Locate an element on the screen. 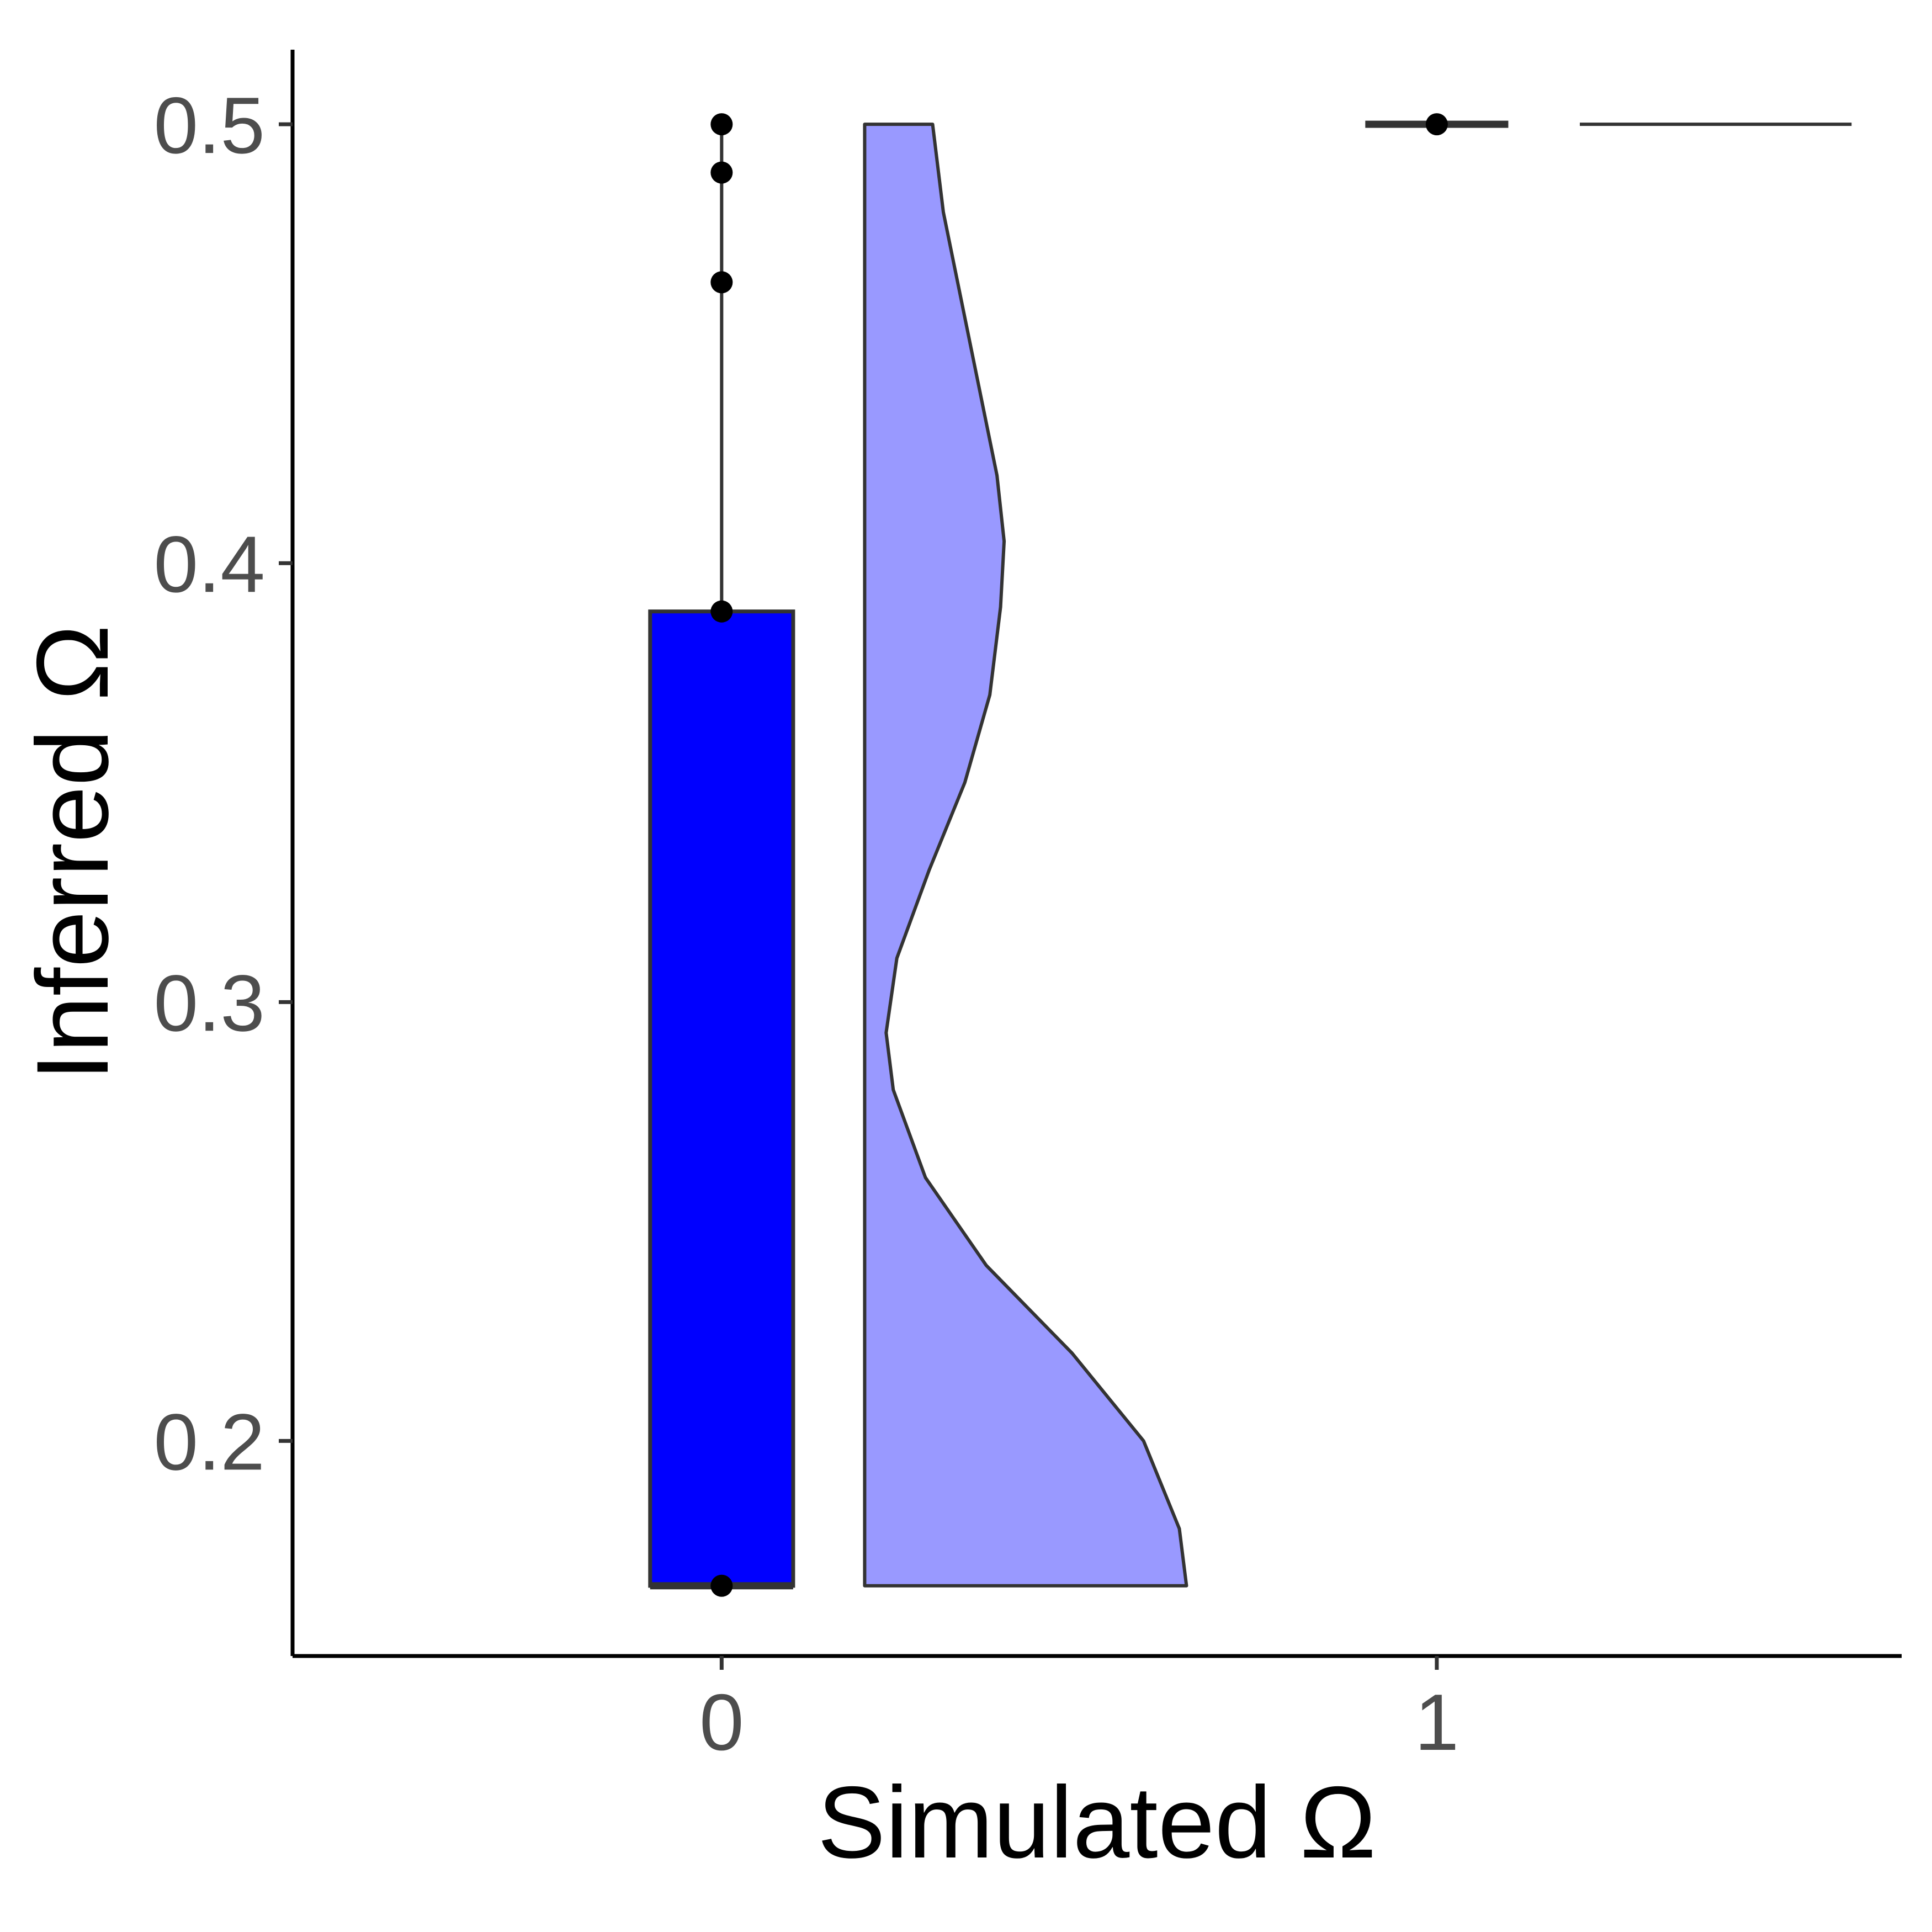 The width and height of the screenshot is (1932, 1932). y-tick-label-1: 0.3 is located at coordinates (209, 1003).